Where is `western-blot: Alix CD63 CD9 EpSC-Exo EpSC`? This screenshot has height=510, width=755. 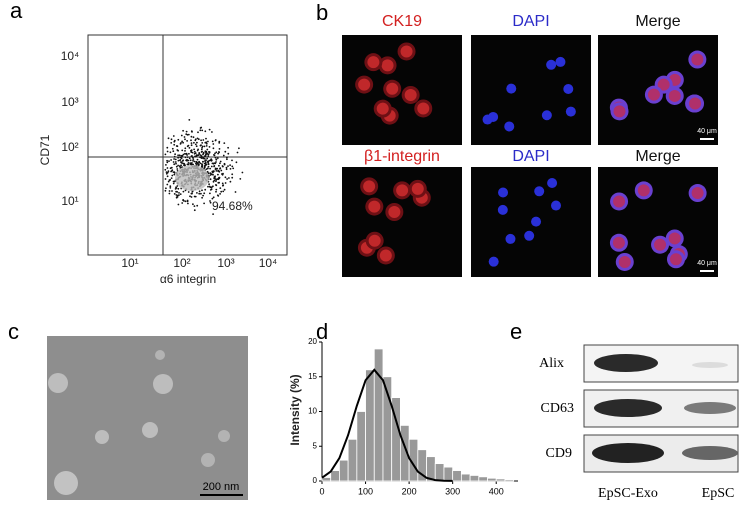
western-blot: Alix CD63 CD9 EpSC-Exo EpSC is located at coordinates (639, 422).